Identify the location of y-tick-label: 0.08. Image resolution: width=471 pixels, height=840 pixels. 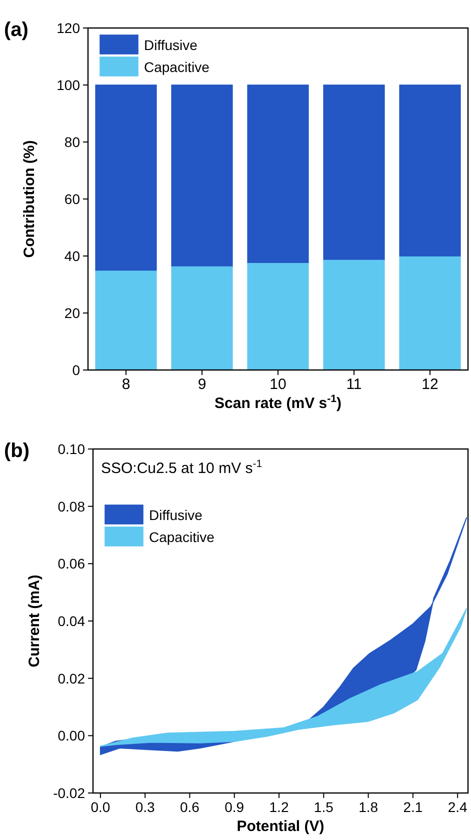
(72, 506).